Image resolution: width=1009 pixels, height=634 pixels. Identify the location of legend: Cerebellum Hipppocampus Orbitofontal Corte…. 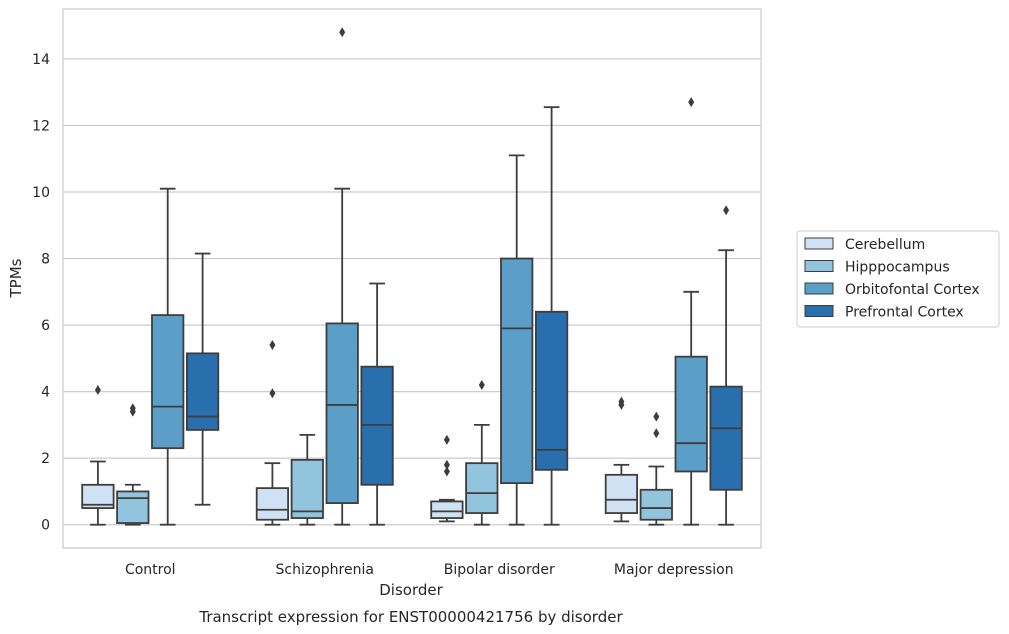
(898, 279).